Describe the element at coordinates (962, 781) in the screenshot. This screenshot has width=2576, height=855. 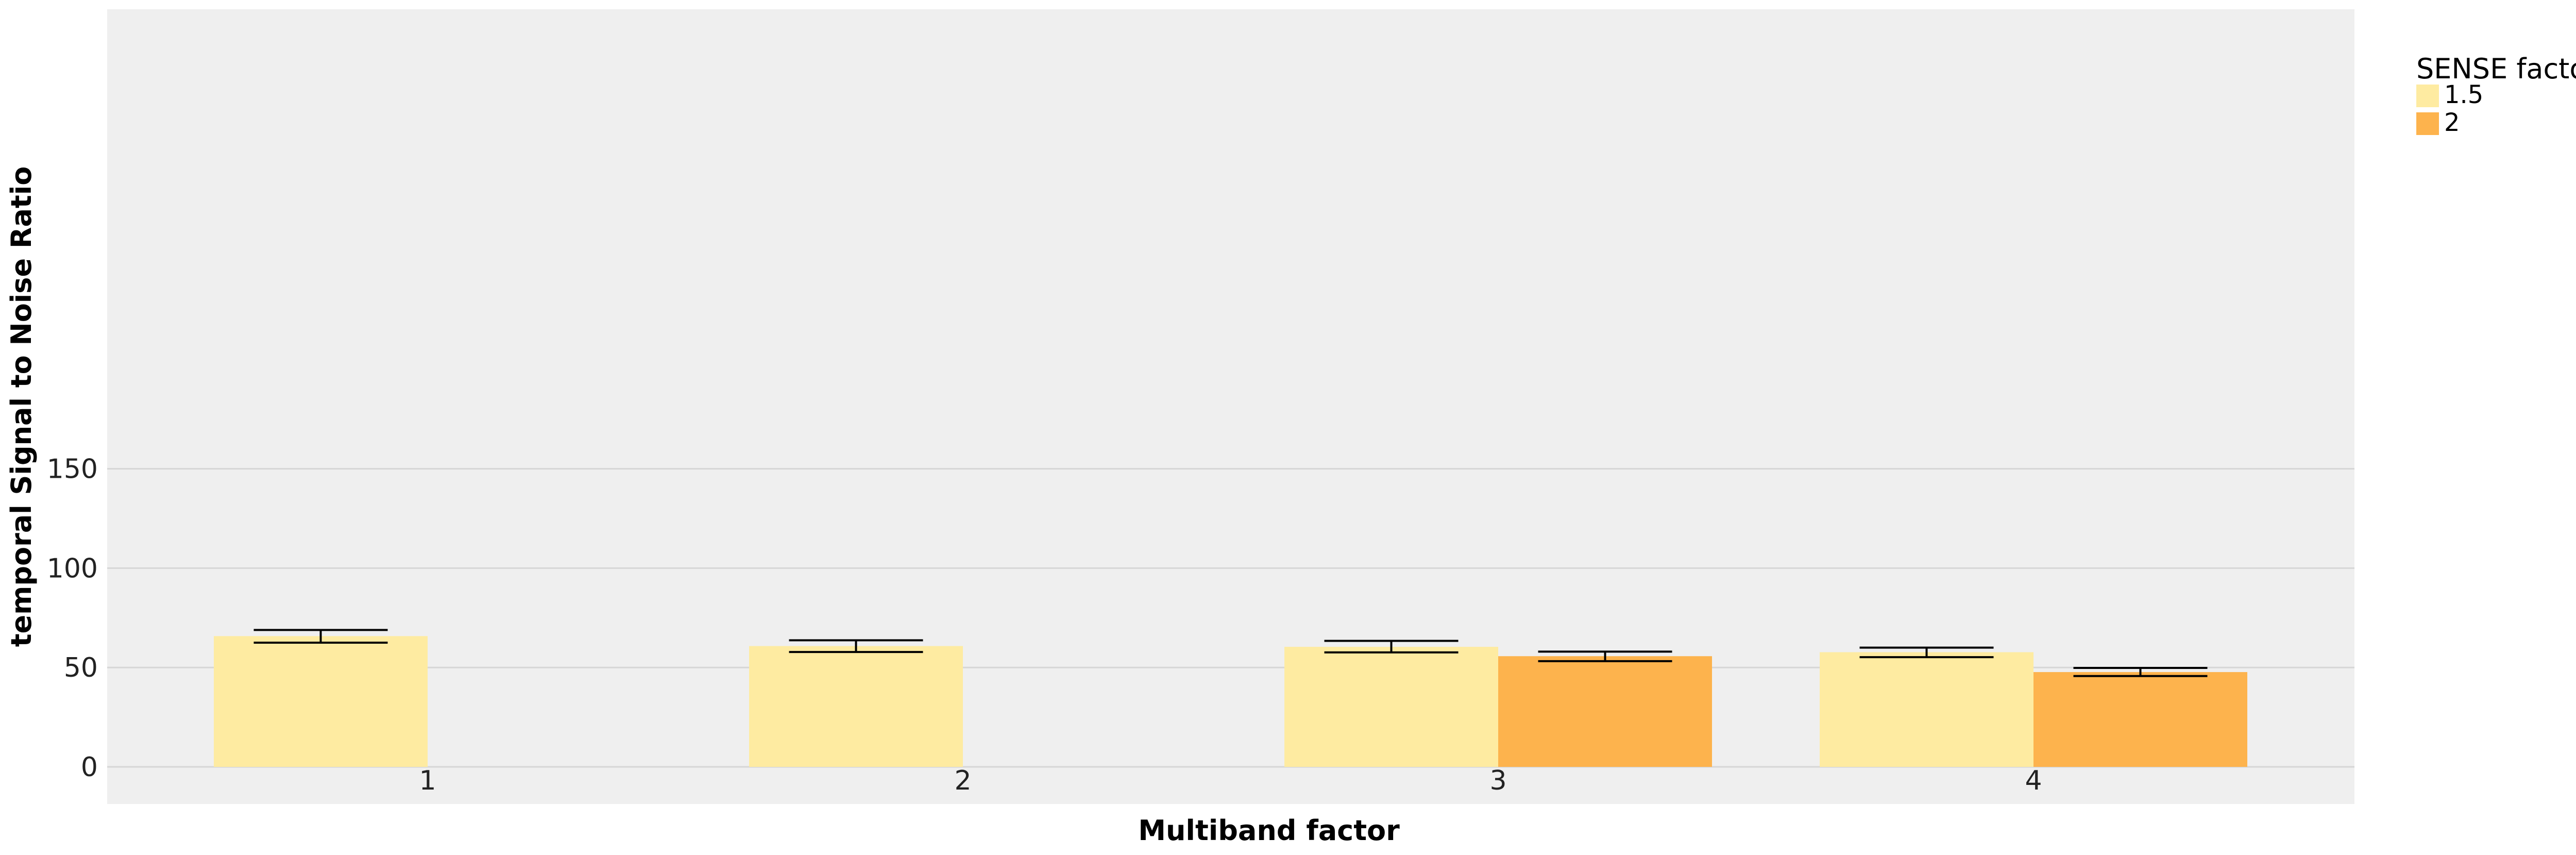
I see `x-tick-label: 2` at that location.